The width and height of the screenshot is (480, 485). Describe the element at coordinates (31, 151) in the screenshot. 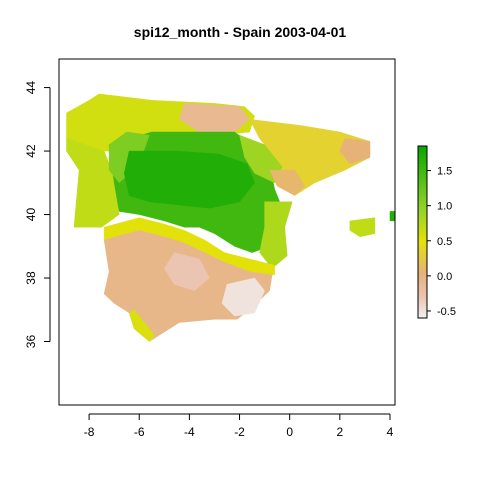

I see `y-tick-label: 42` at that location.